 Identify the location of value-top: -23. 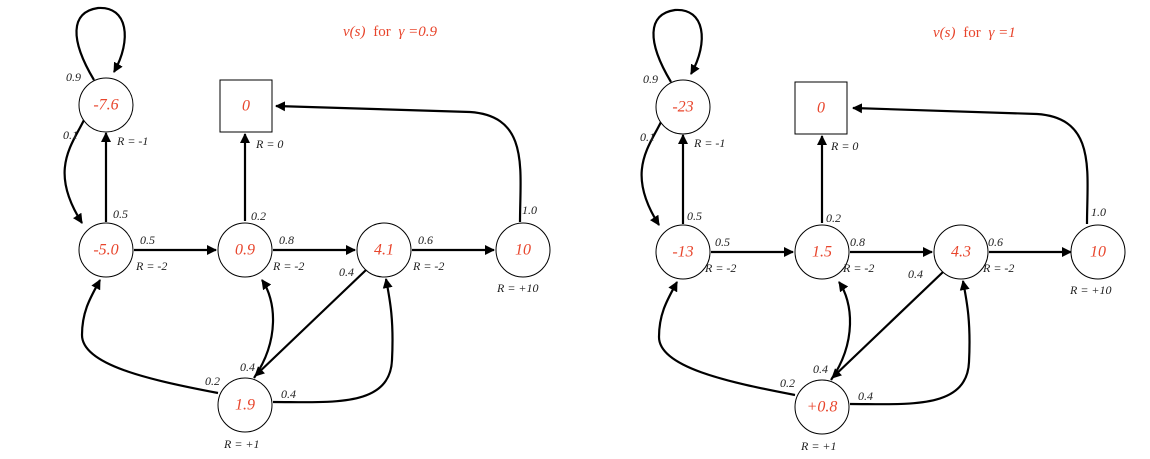
(682, 107).